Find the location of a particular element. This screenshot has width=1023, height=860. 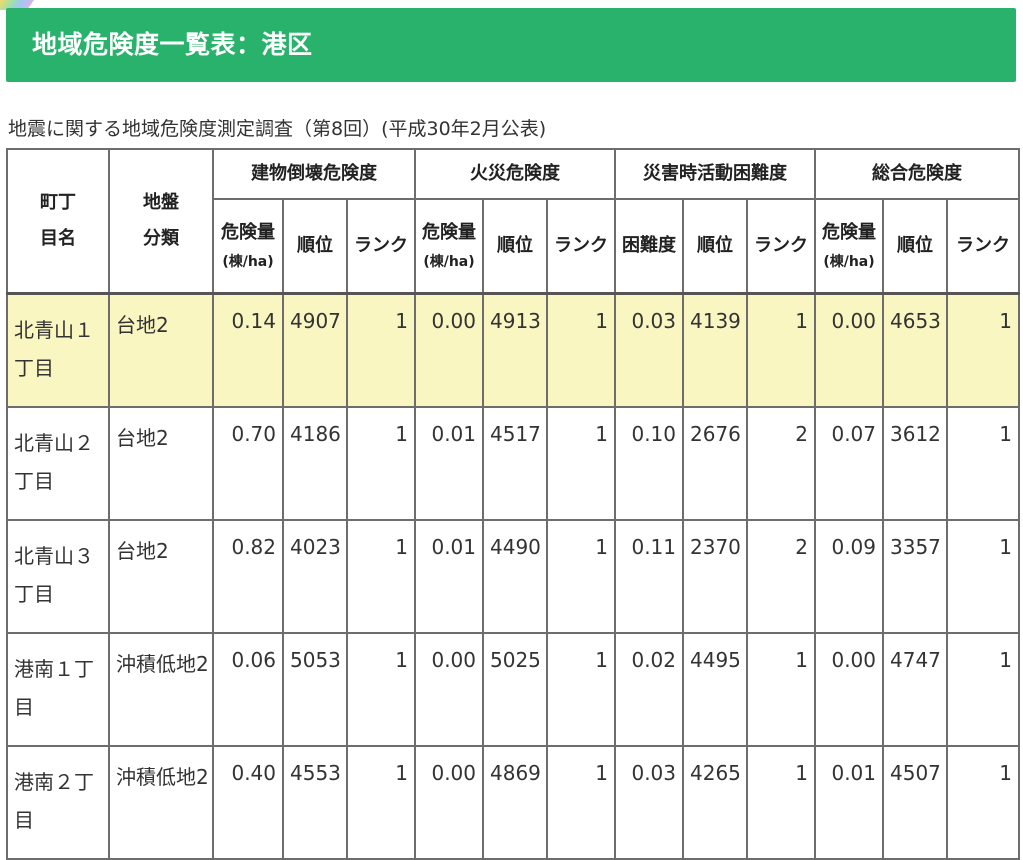

cell-building-amount: 0.06 is located at coordinates (248, 689).